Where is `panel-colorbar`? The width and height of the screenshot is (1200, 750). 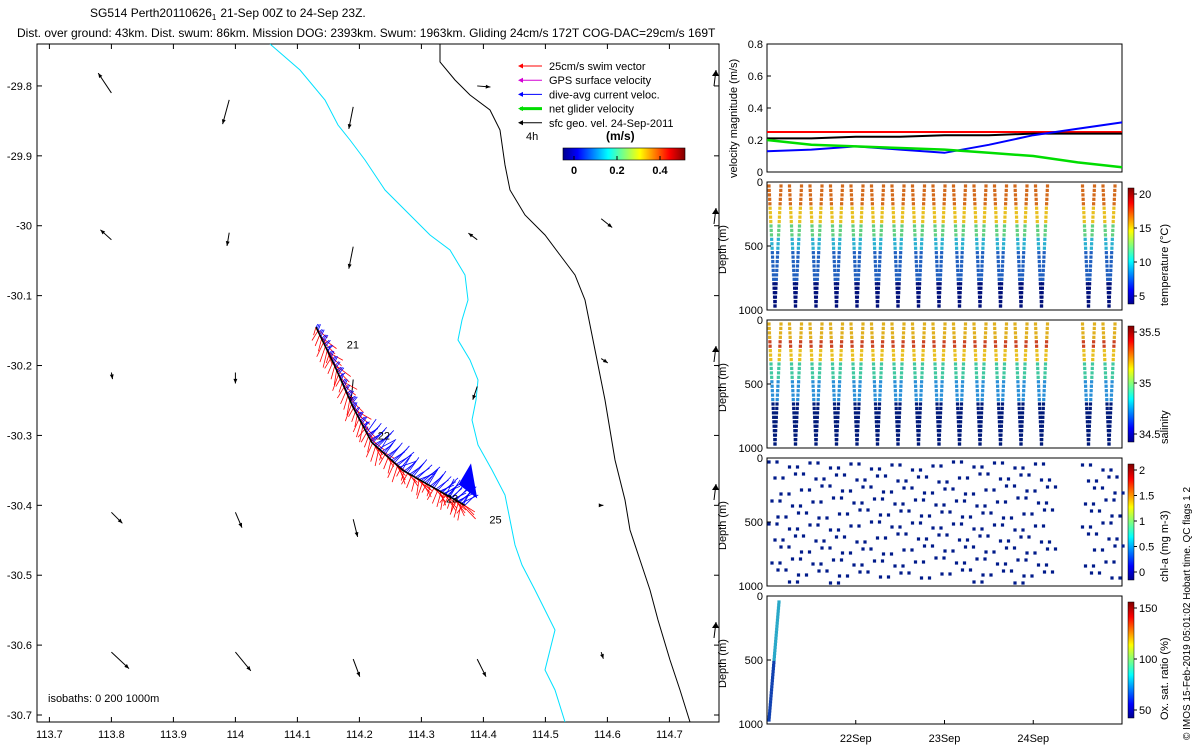 panel-colorbar is located at coordinates (1131, 384).